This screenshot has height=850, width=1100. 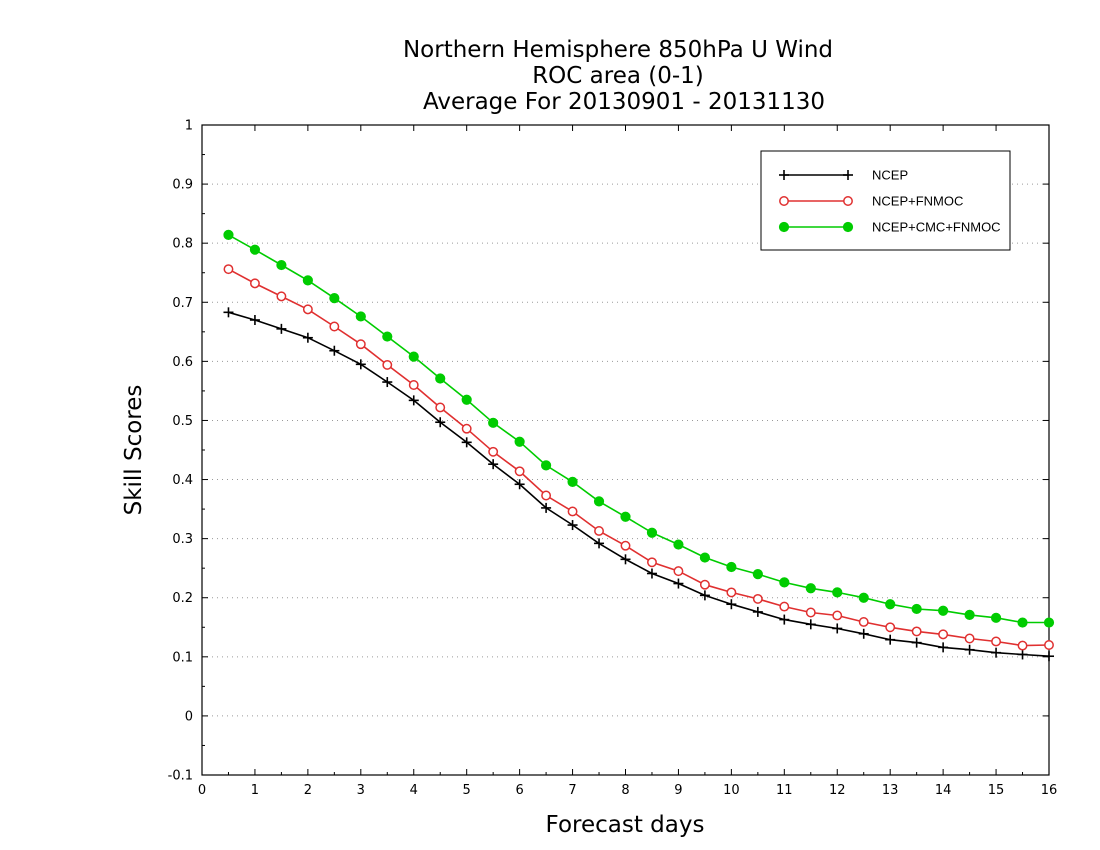 What do you see at coordinates (182, 539) in the screenshot?
I see `y-tick-label: 0.3` at bounding box center [182, 539].